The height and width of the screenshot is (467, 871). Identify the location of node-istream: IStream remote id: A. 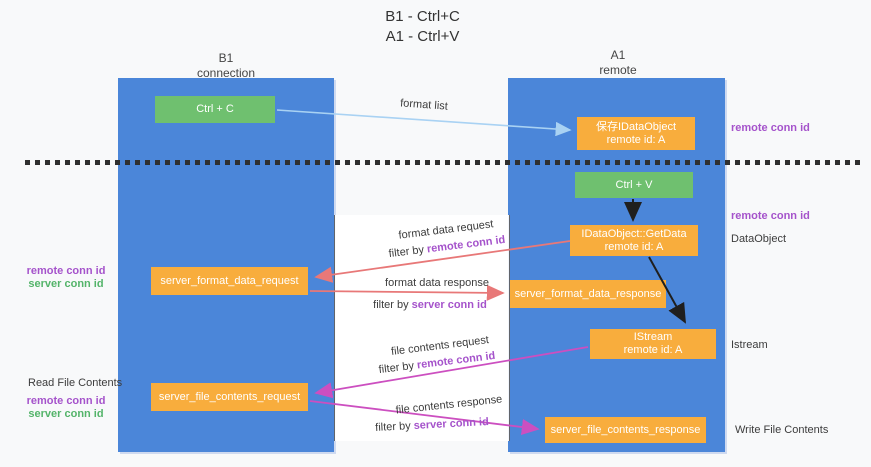
(653, 344).